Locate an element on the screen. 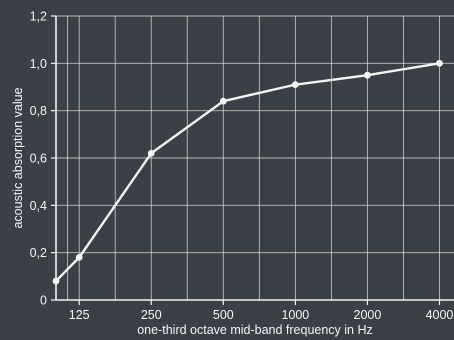  x-tick-label: 500 is located at coordinates (223, 315).